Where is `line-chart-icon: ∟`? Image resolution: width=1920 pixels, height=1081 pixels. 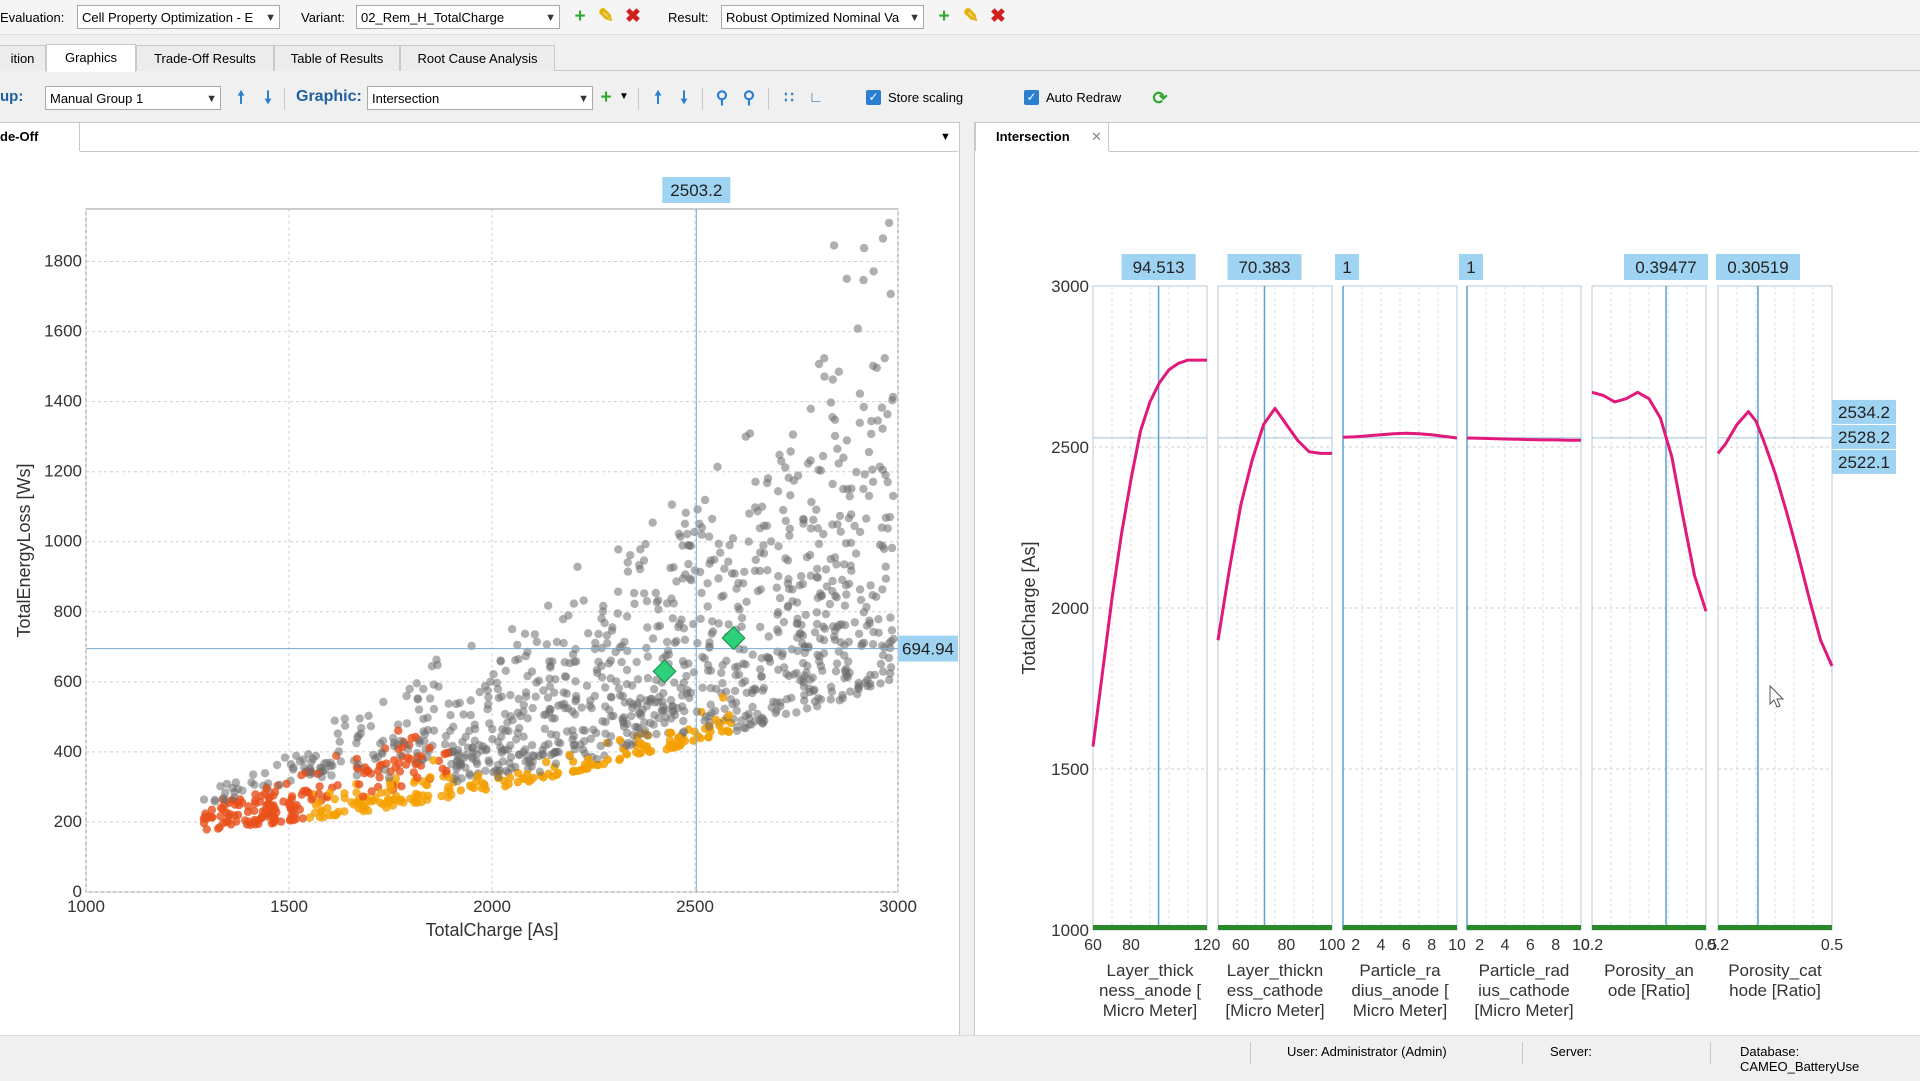 line-chart-icon: ∟ is located at coordinates (816, 97).